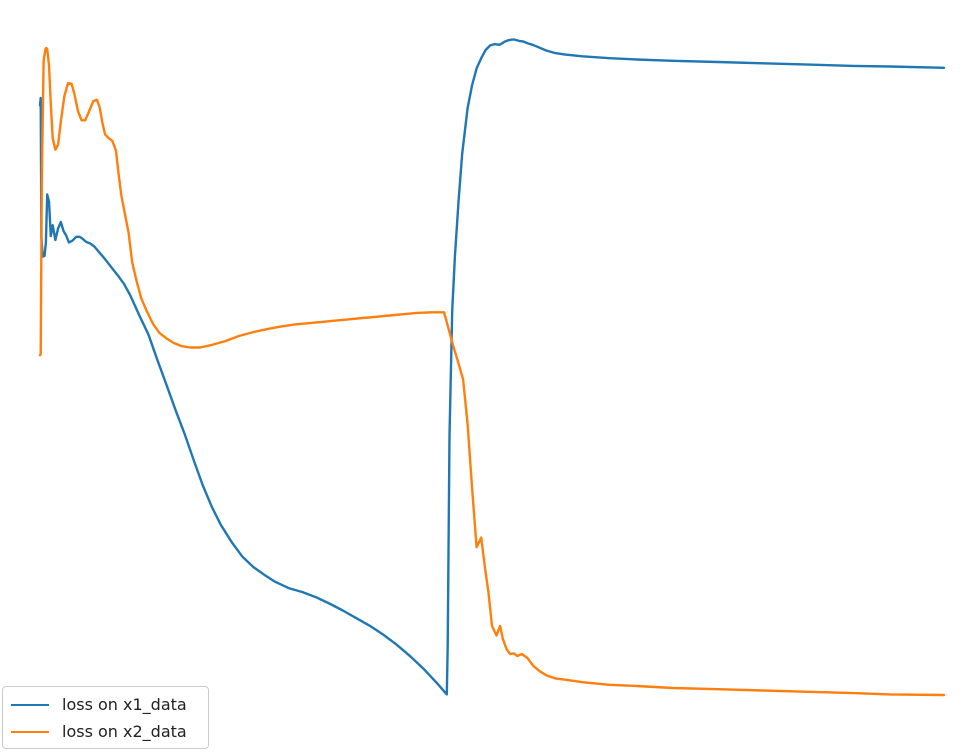 The image size is (974, 752). I want to click on legend-label-x1: loss on x1_data, so click(124, 704).